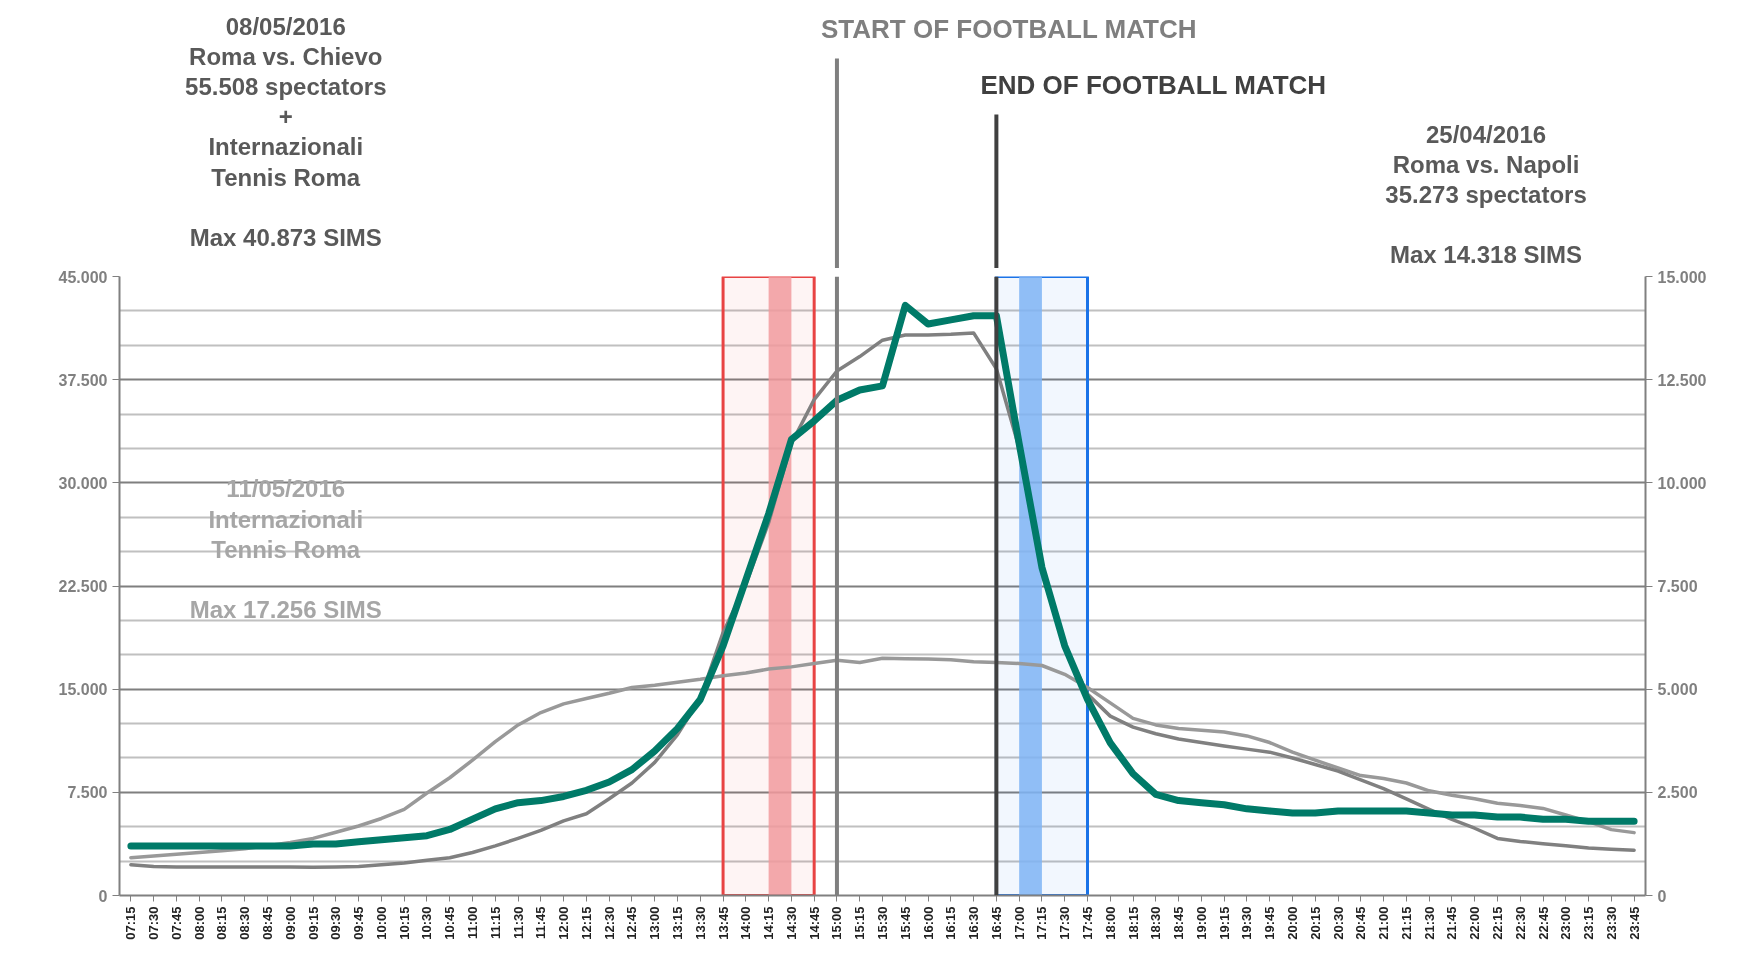 The image size is (1748, 959). I want to click on x-tick-label: 13:30, so click(700, 923).